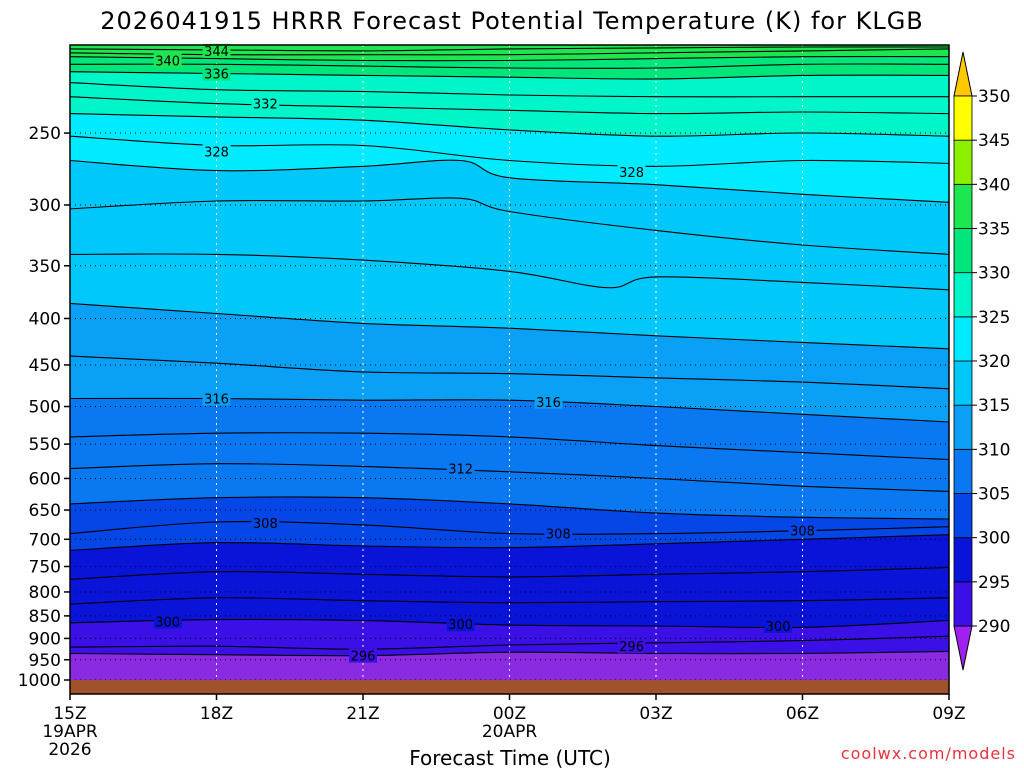  Describe the element at coordinates (45, 511) in the screenshot. I see `y-tick-label-650: 650` at that location.